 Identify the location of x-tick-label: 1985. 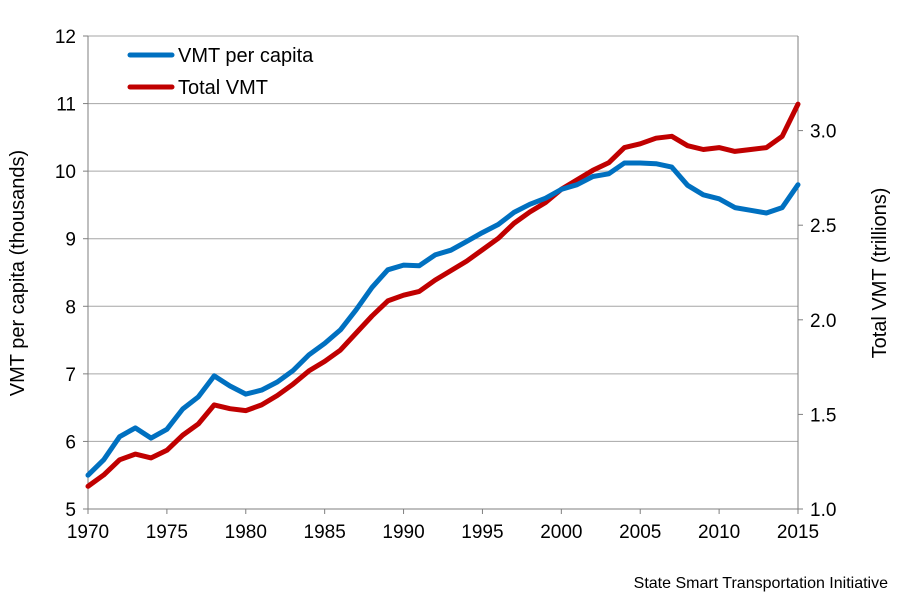
(325, 532).